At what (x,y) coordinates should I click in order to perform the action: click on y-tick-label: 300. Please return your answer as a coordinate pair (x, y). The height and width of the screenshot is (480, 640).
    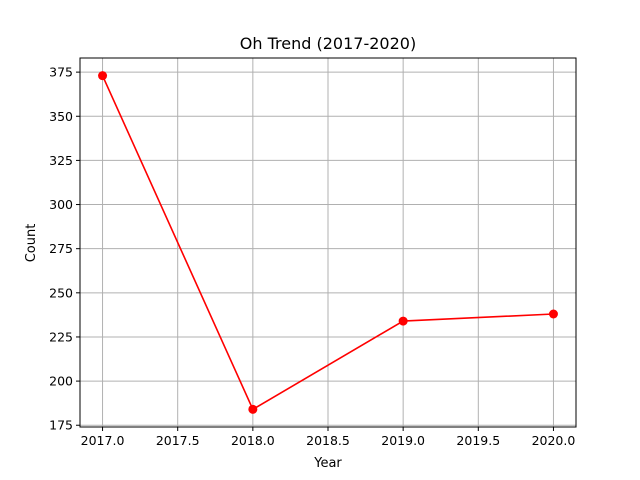
    Looking at the image, I should click on (61, 204).